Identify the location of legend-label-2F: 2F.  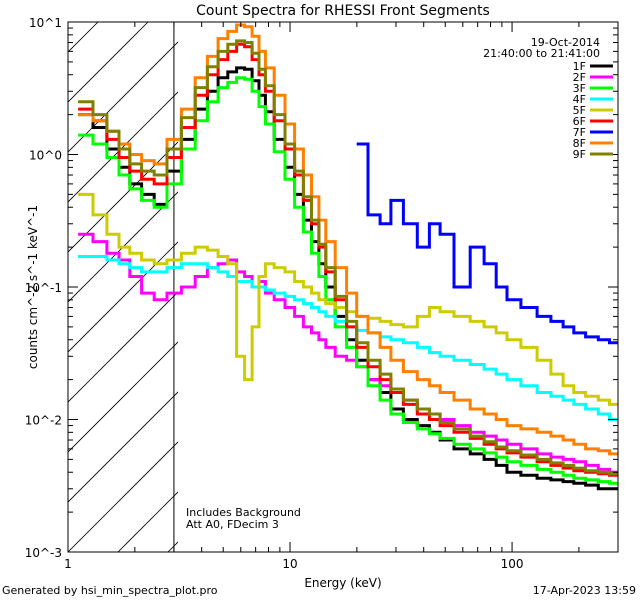
(579, 77).